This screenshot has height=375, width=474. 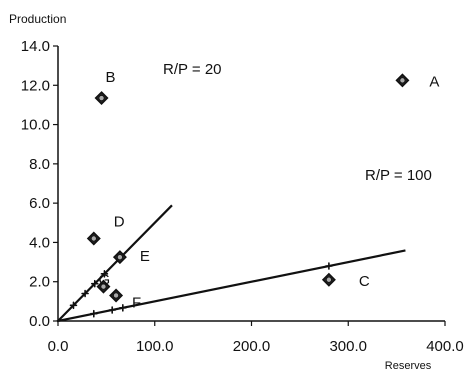 I want to click on y-tick-label: 6.0, so click(x=39, y=203).